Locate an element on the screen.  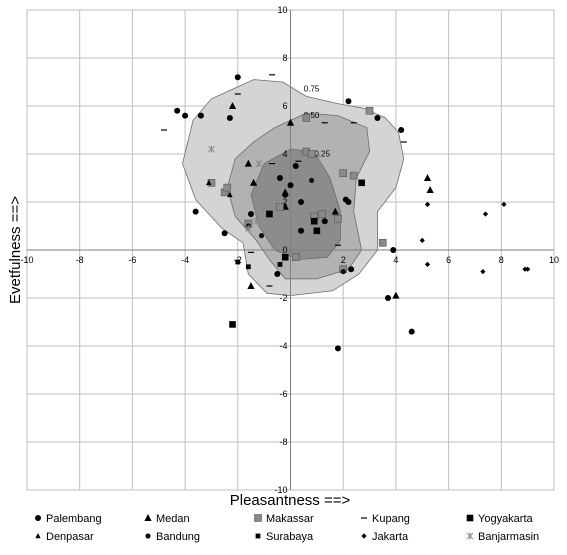
legend-label-banjarmasin: Banjarmasin is located at coordinates (508, 537).